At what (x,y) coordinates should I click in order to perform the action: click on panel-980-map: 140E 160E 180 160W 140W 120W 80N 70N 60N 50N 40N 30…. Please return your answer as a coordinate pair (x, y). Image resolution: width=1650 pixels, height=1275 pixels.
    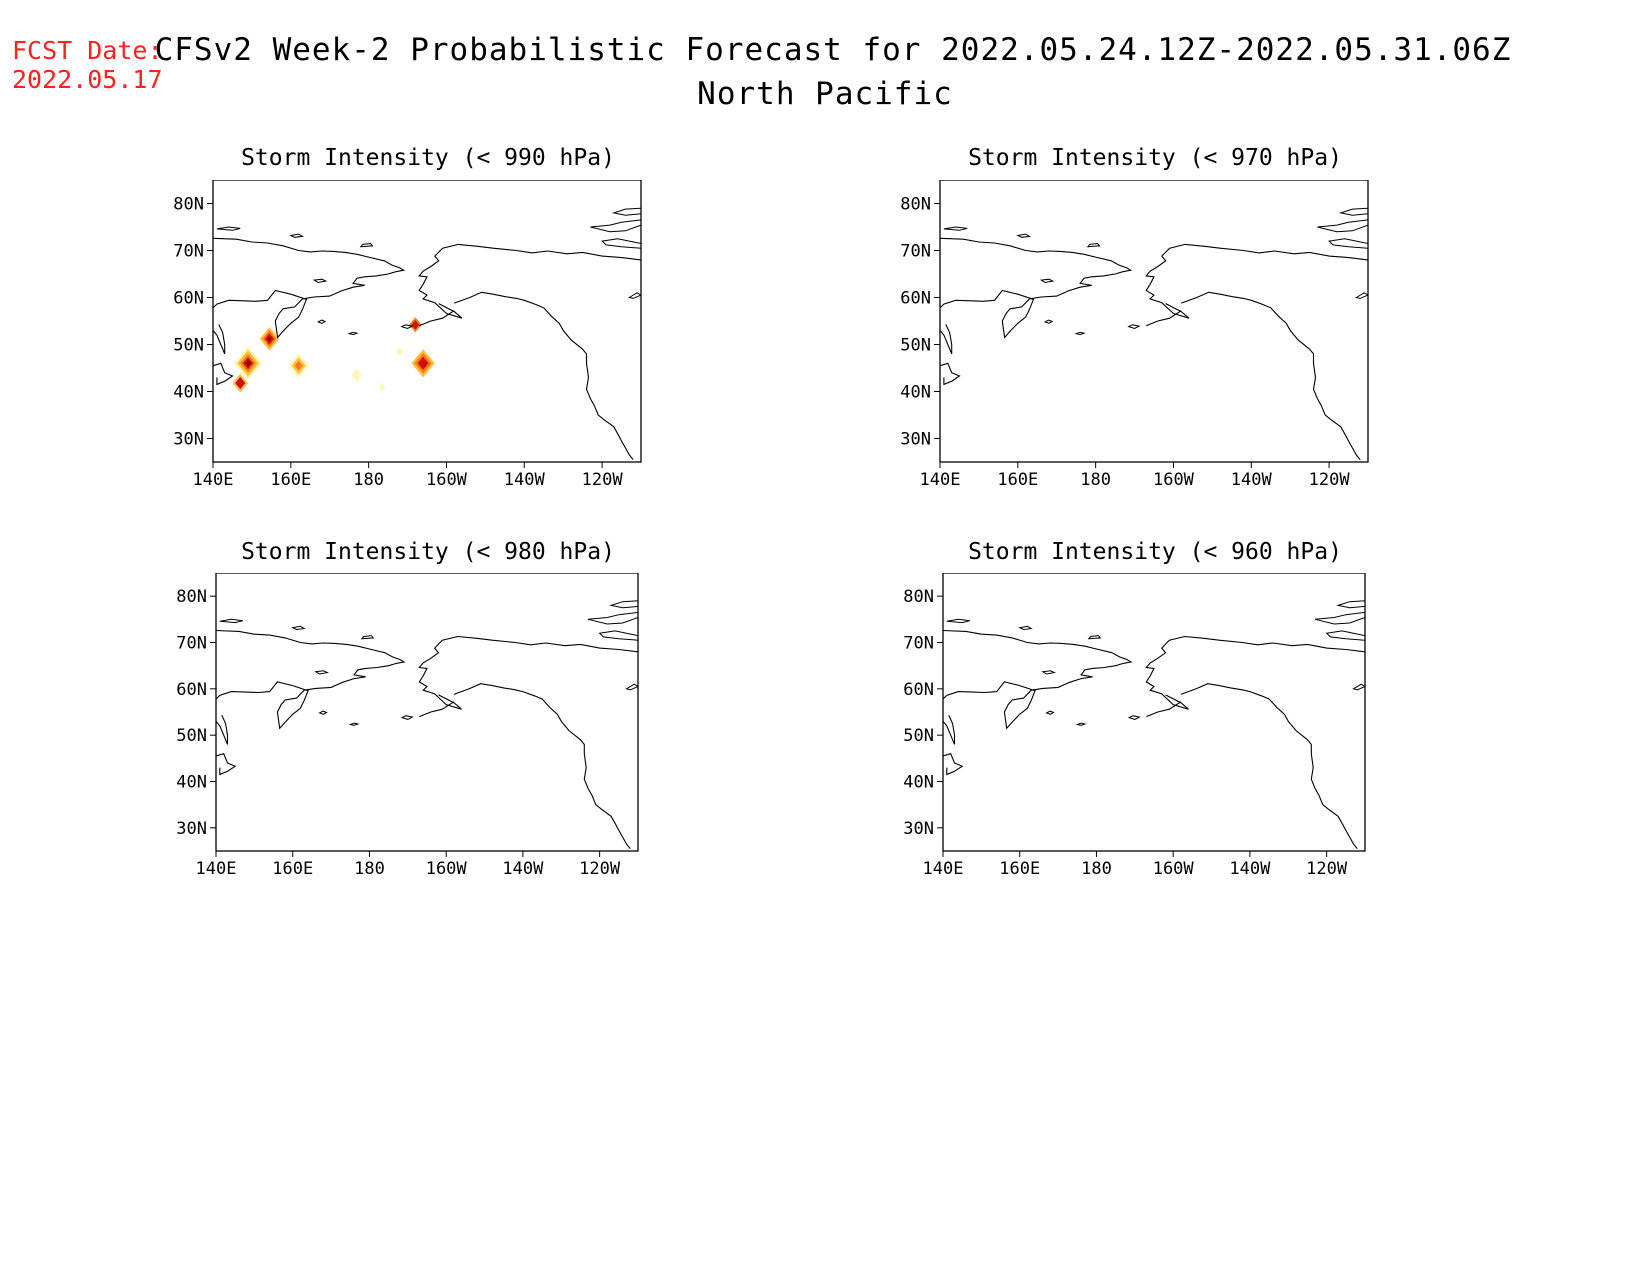
    Looking at the image, I should click on (407, 726).